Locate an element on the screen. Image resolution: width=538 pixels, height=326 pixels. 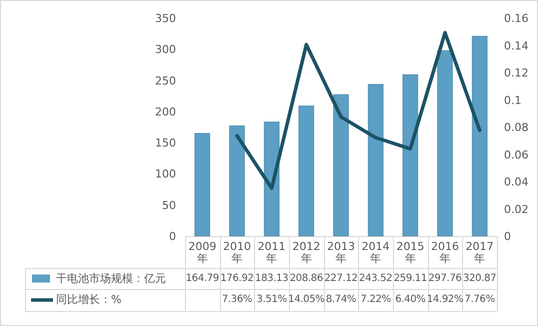
x-tick-label: 2014年 is located at coordinates (375, 252).